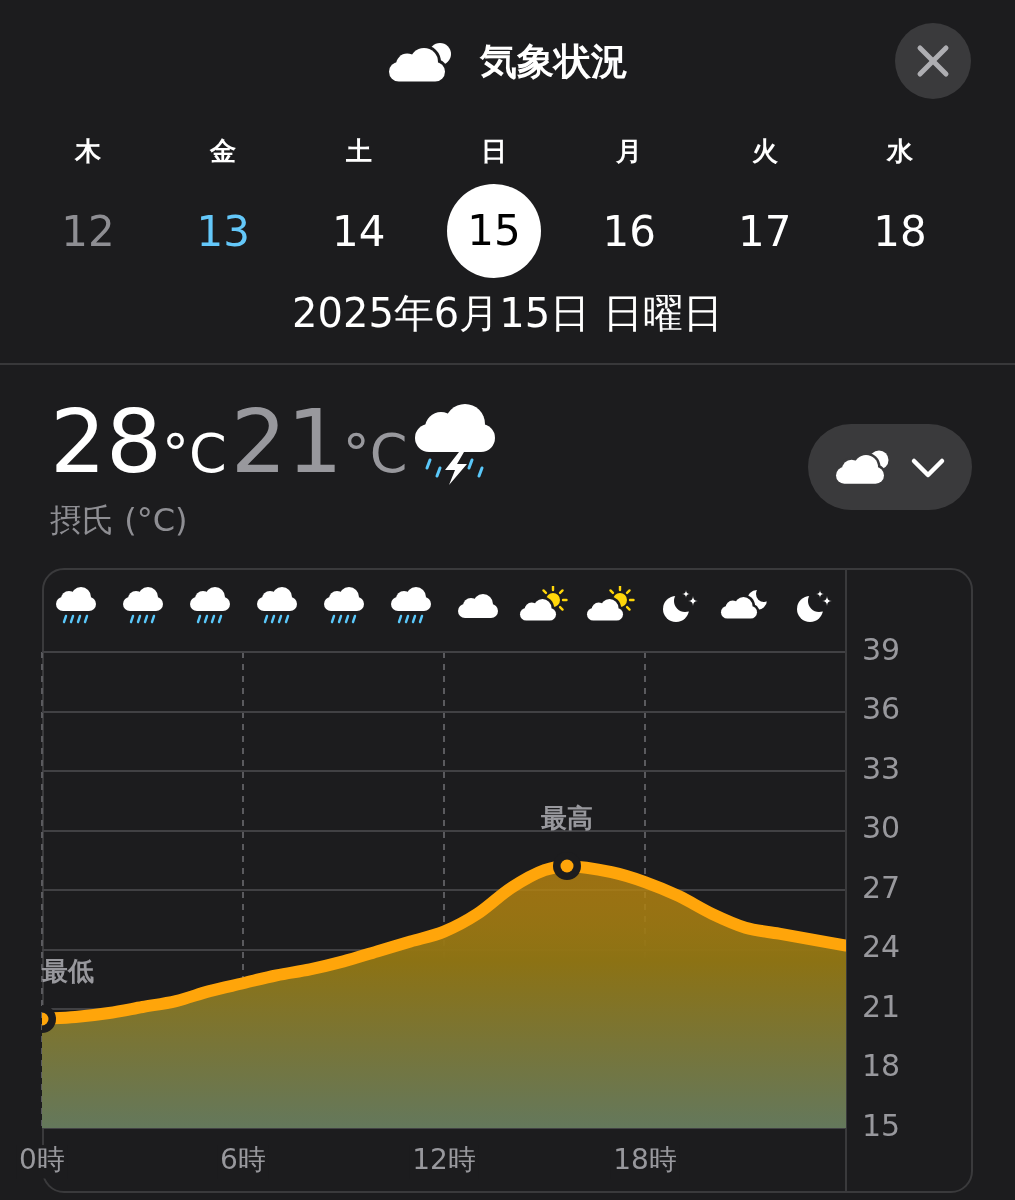 This screenshot has width=1015, height=1200. What do you see at coordinates (645, 1160) in the screenshot?
I see `x-tick-label: 18時` at bounding box center [645, 1160].